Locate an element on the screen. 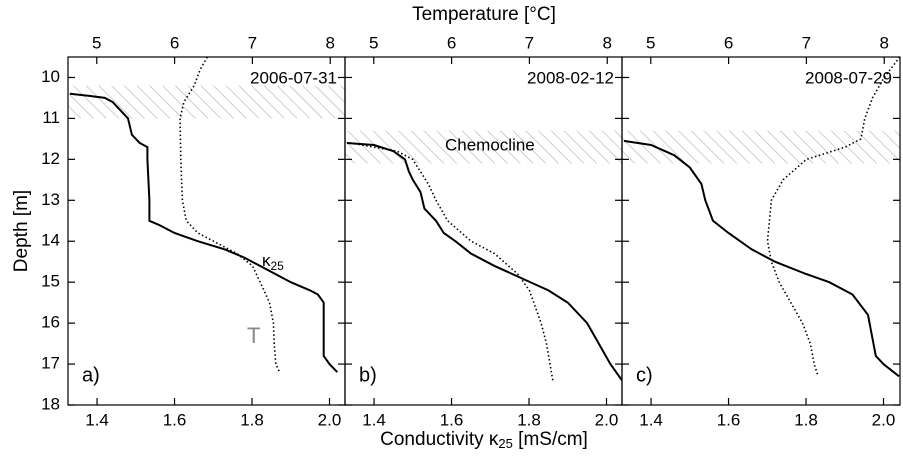  x-axis-label-part: Conductivity κ is located at coordinates (439, 439).